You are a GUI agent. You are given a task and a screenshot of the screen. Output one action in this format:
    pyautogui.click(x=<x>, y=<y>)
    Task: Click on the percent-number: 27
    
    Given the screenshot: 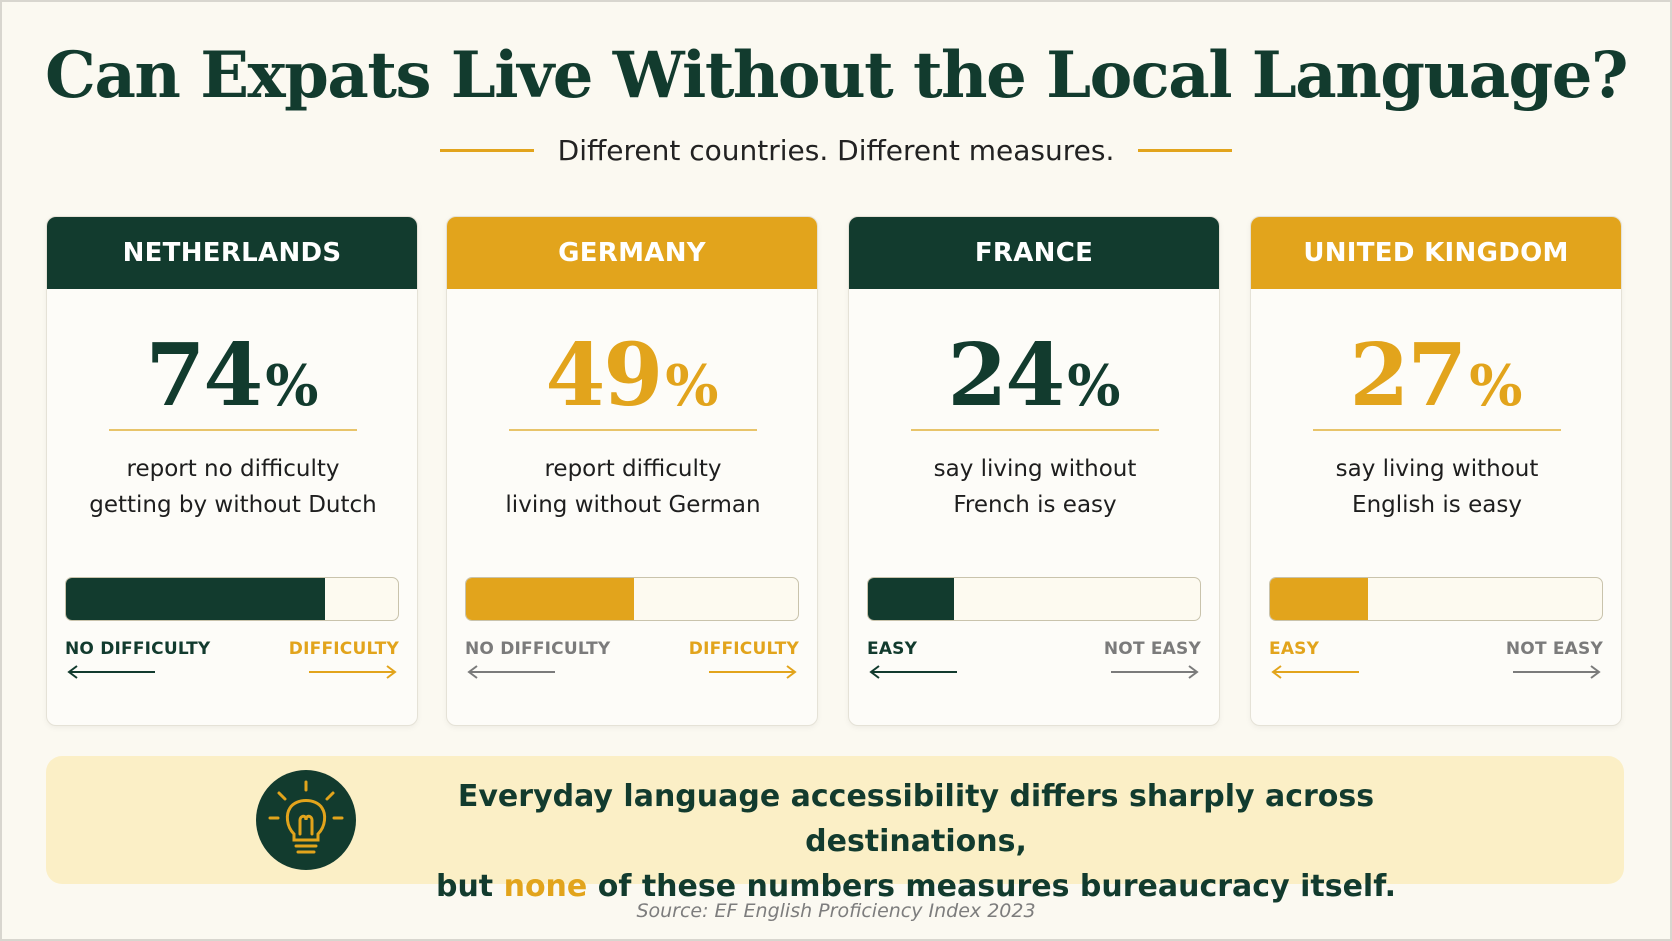 What is the action you would take?
    pyautogui.click(x=1408, y=375)
    